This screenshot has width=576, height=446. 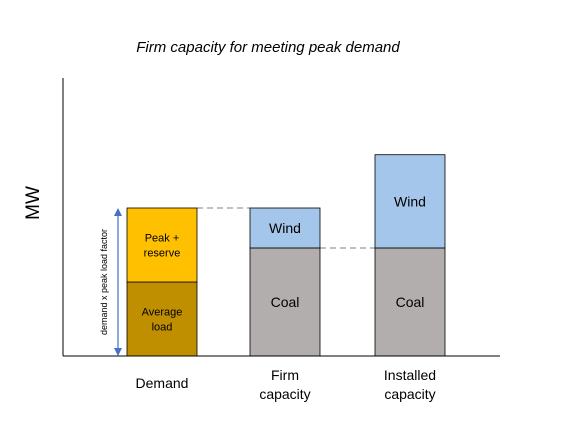 What do you see at coordinates (110, 282) in the screenshot?
I see `annotation: demand x peak load factor` at bounding box center [110, 282].